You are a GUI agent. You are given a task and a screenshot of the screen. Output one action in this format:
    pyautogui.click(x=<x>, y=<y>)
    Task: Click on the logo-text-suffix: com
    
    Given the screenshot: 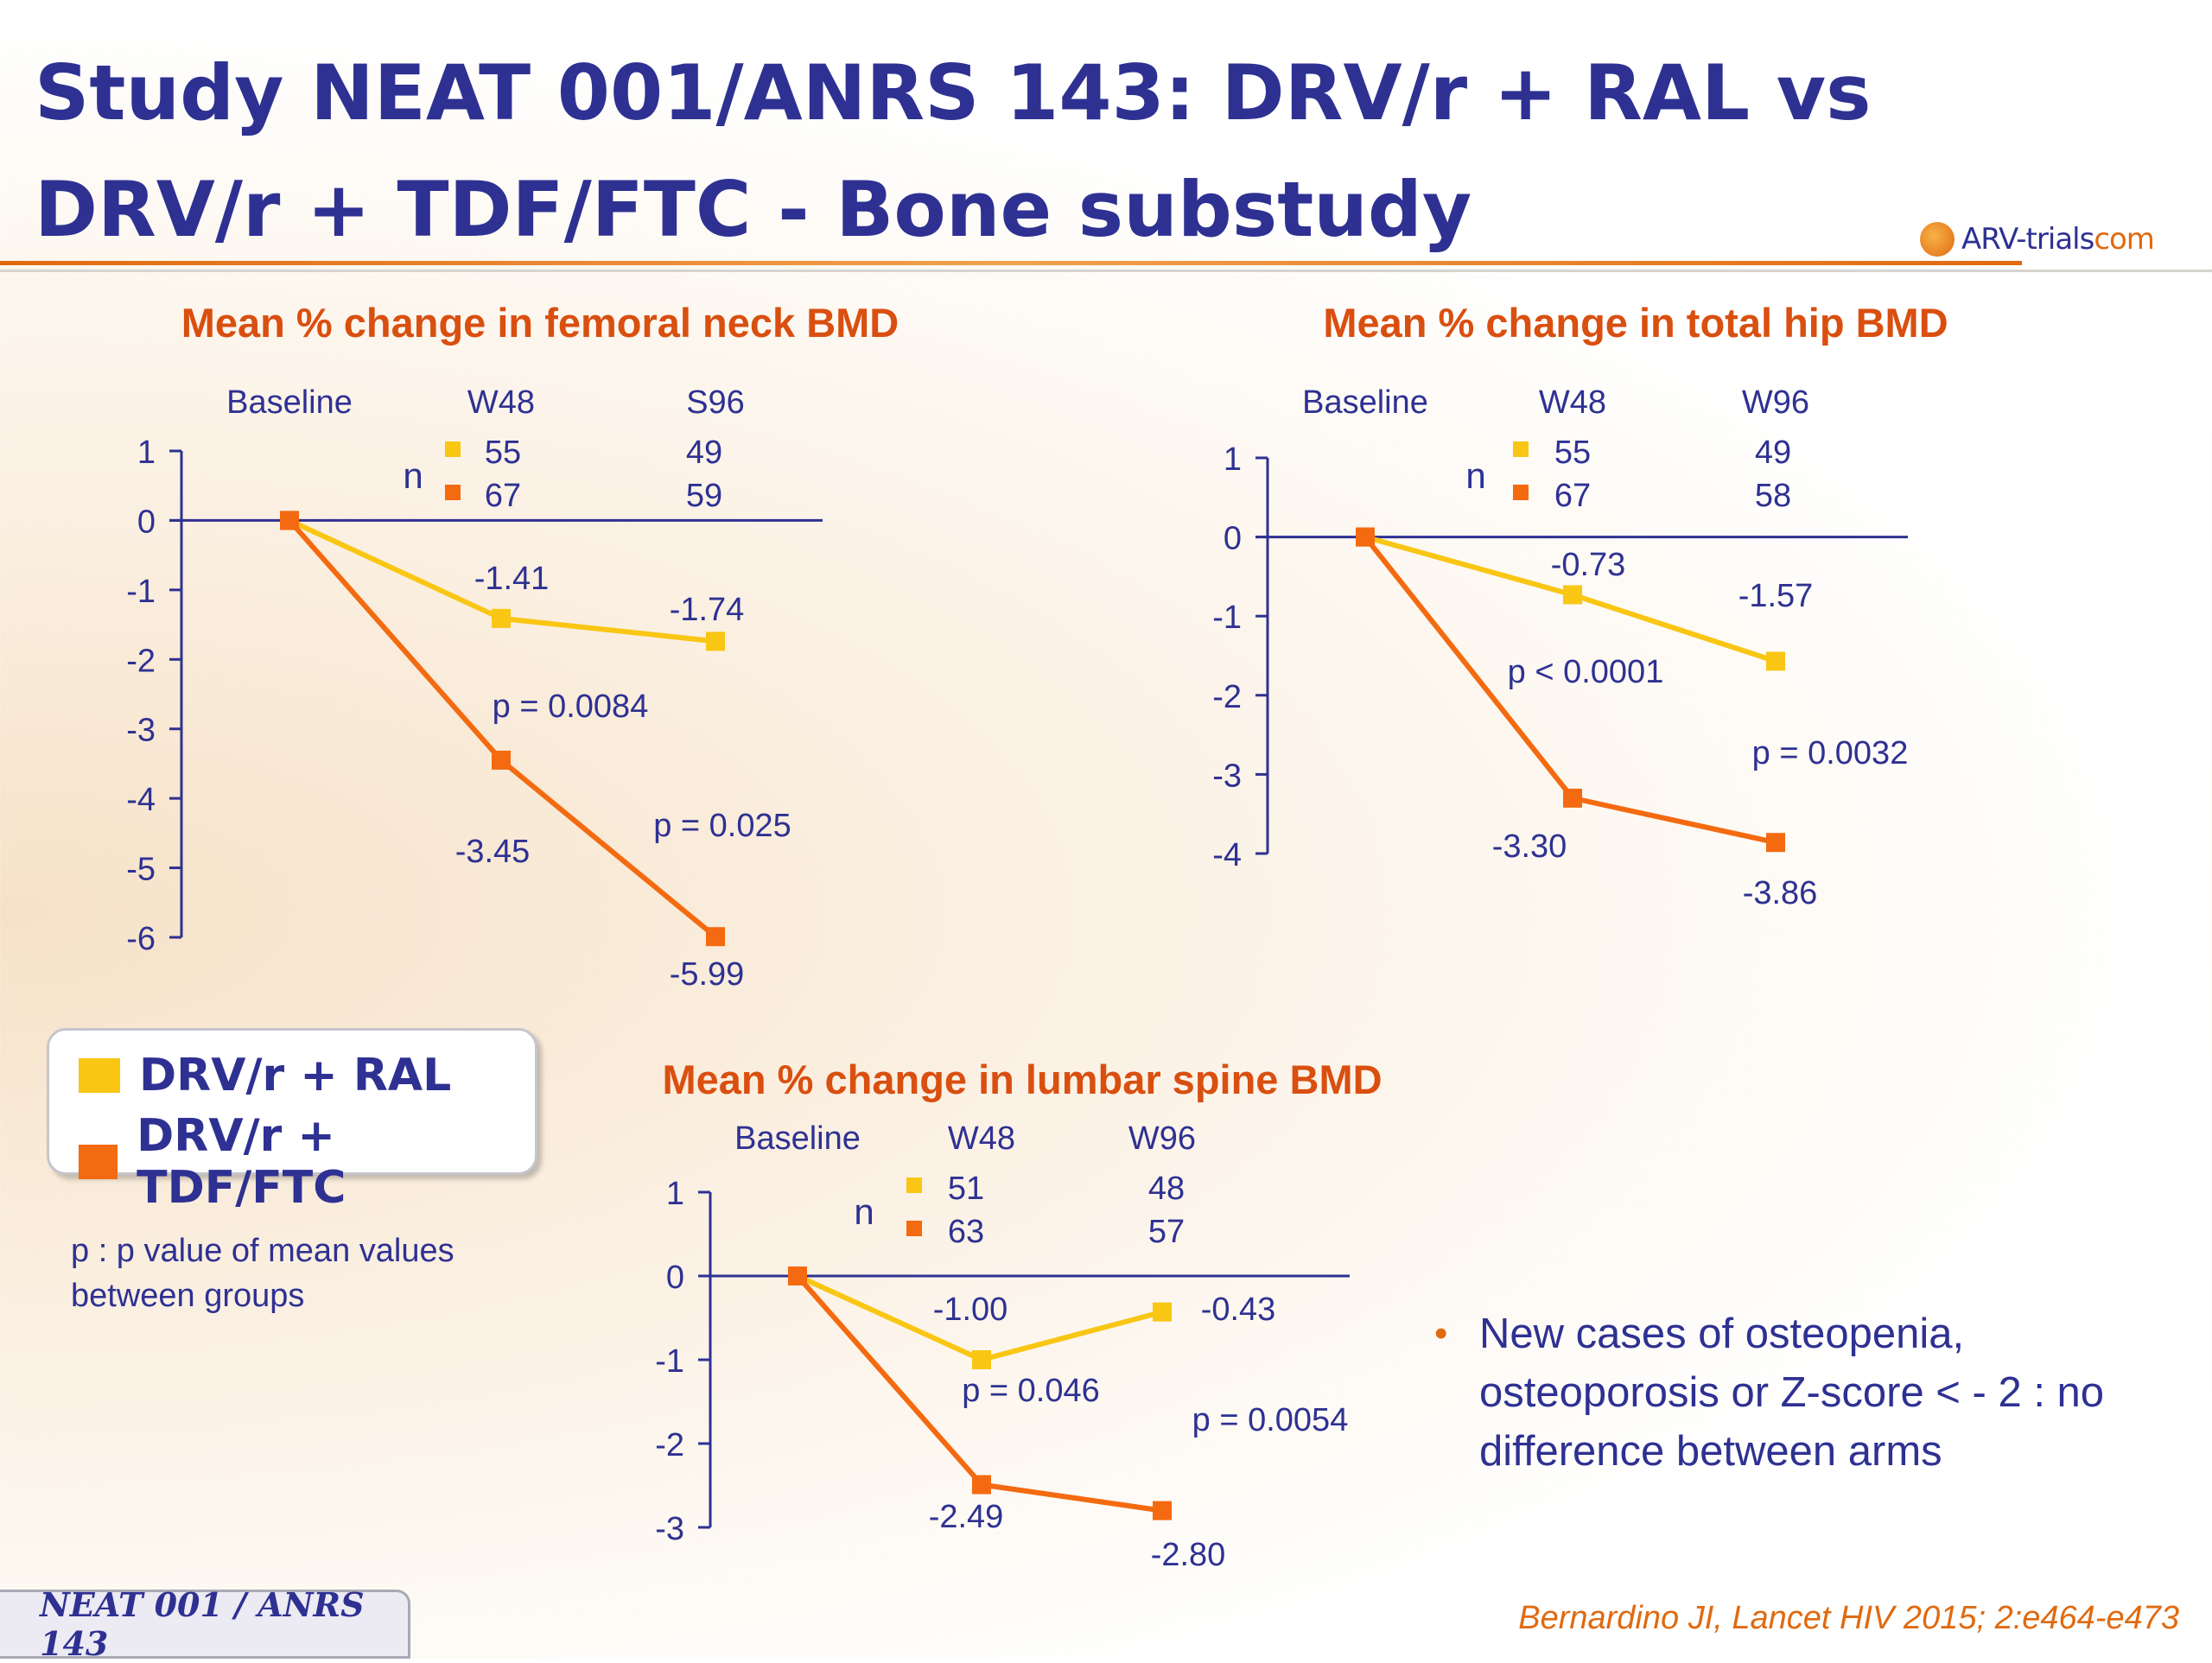 What is the action you would take?
    pyautogui.click(x=2124, y=239)
    